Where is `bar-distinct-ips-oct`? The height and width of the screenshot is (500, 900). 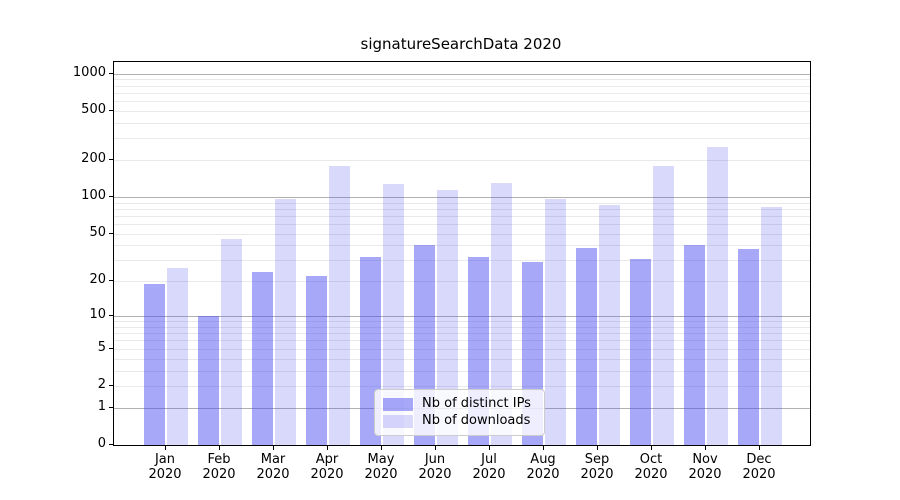 bar-distinct-ips-oct is located at coordinates (640, 351).